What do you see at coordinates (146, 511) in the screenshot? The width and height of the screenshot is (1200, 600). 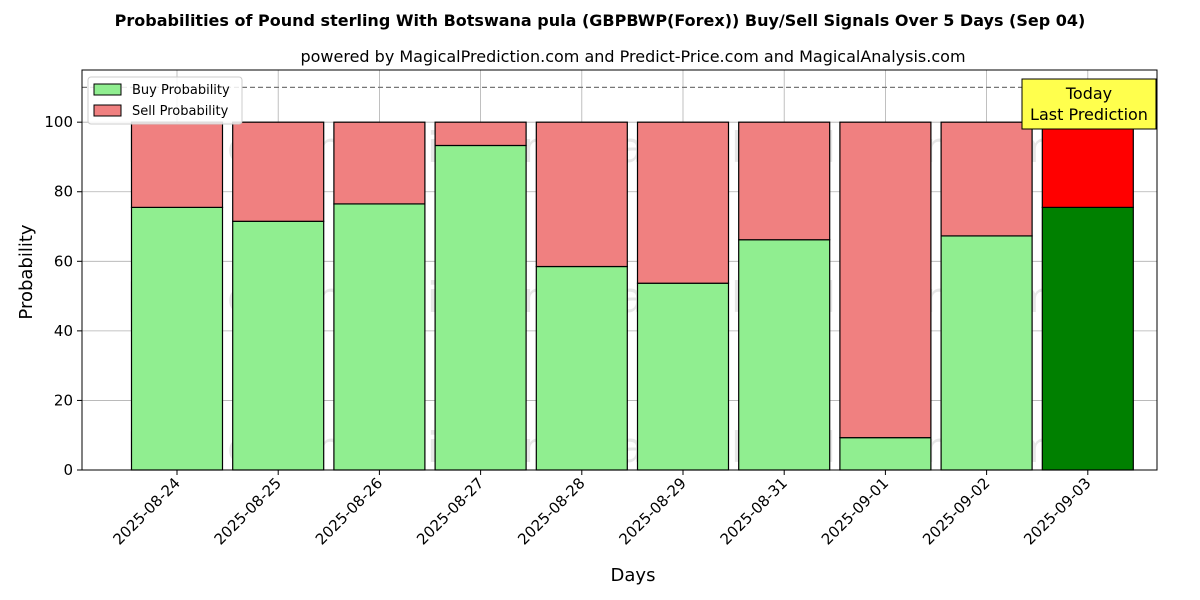 I see `x-tick-label: 2025-08-24` at bounding box center [146, 511].